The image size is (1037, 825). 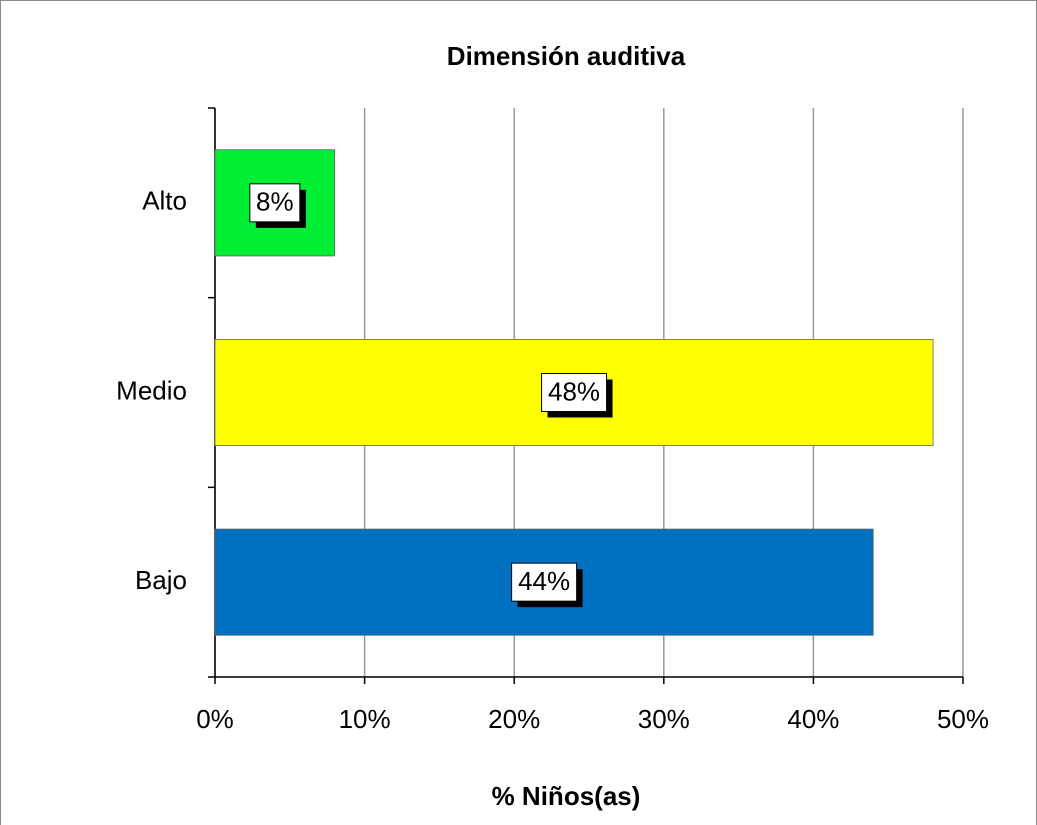 I want to click on y-tick-label: Alto, so click(x=164, y=201).